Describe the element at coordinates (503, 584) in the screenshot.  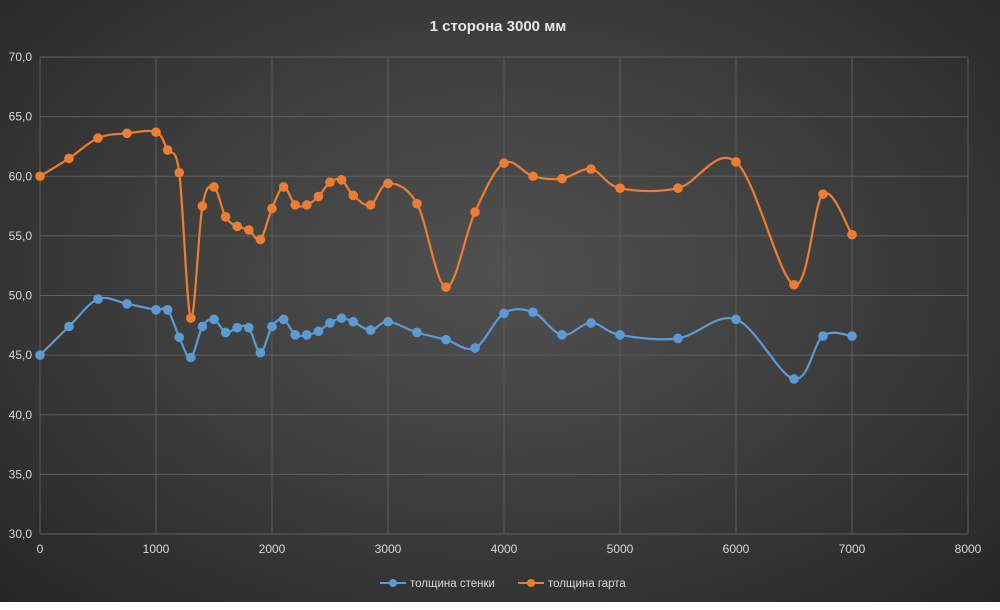
I see `legend: толщина стенки толщина гарта` at that location.